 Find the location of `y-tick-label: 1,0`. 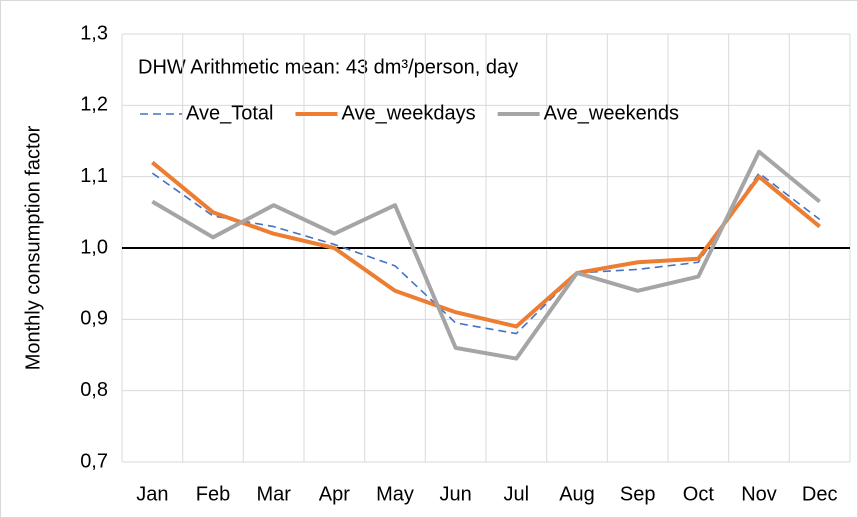

y-tick-label: 1,0 is located at coordinates (94, 247).